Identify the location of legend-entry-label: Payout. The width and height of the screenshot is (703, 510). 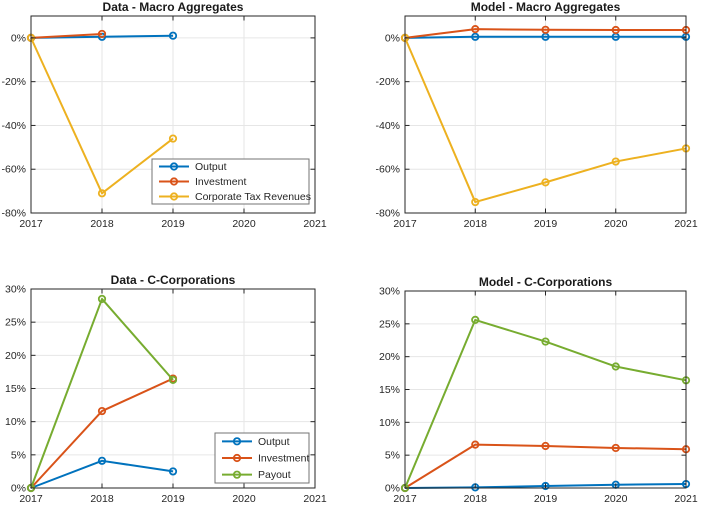
(274, 475).